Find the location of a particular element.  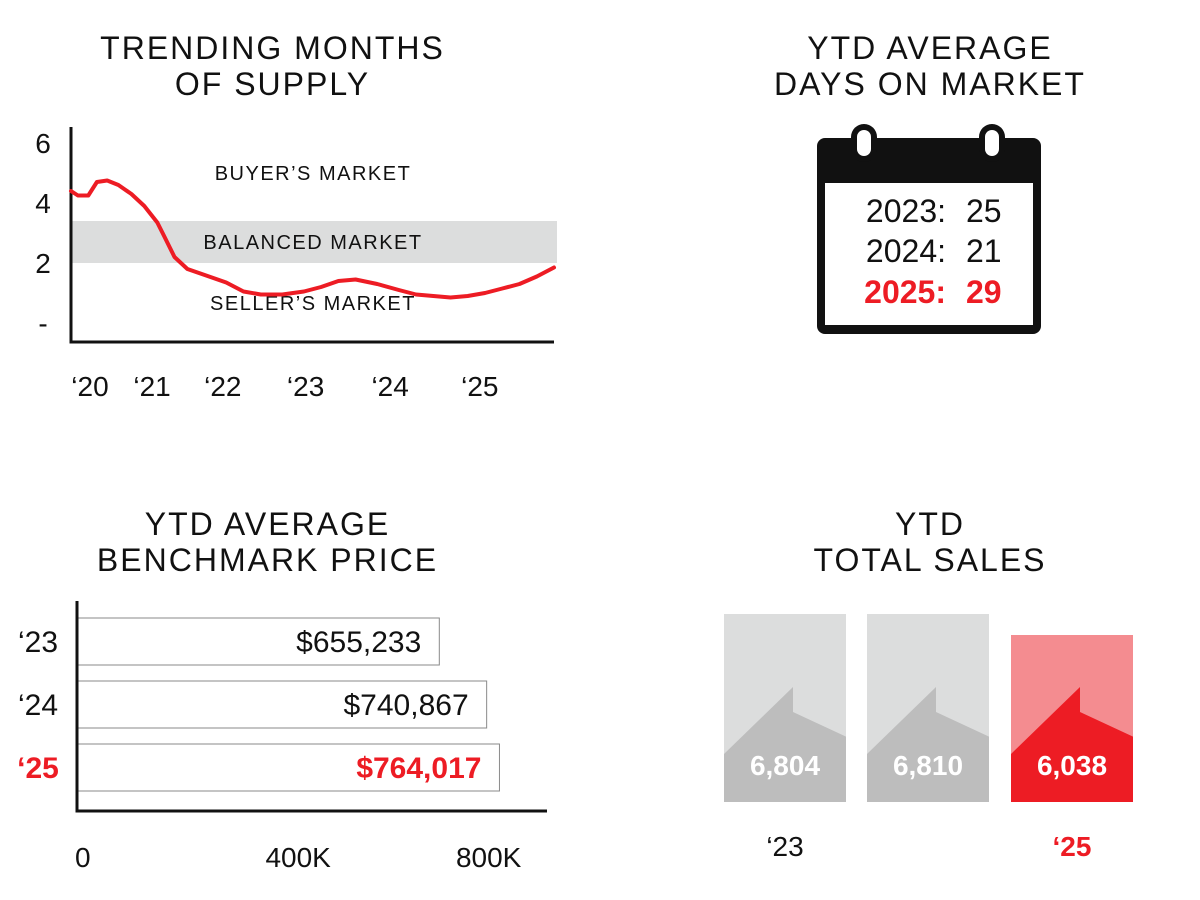

price-category-label: ‘25 is located at coordinates (38, 768).